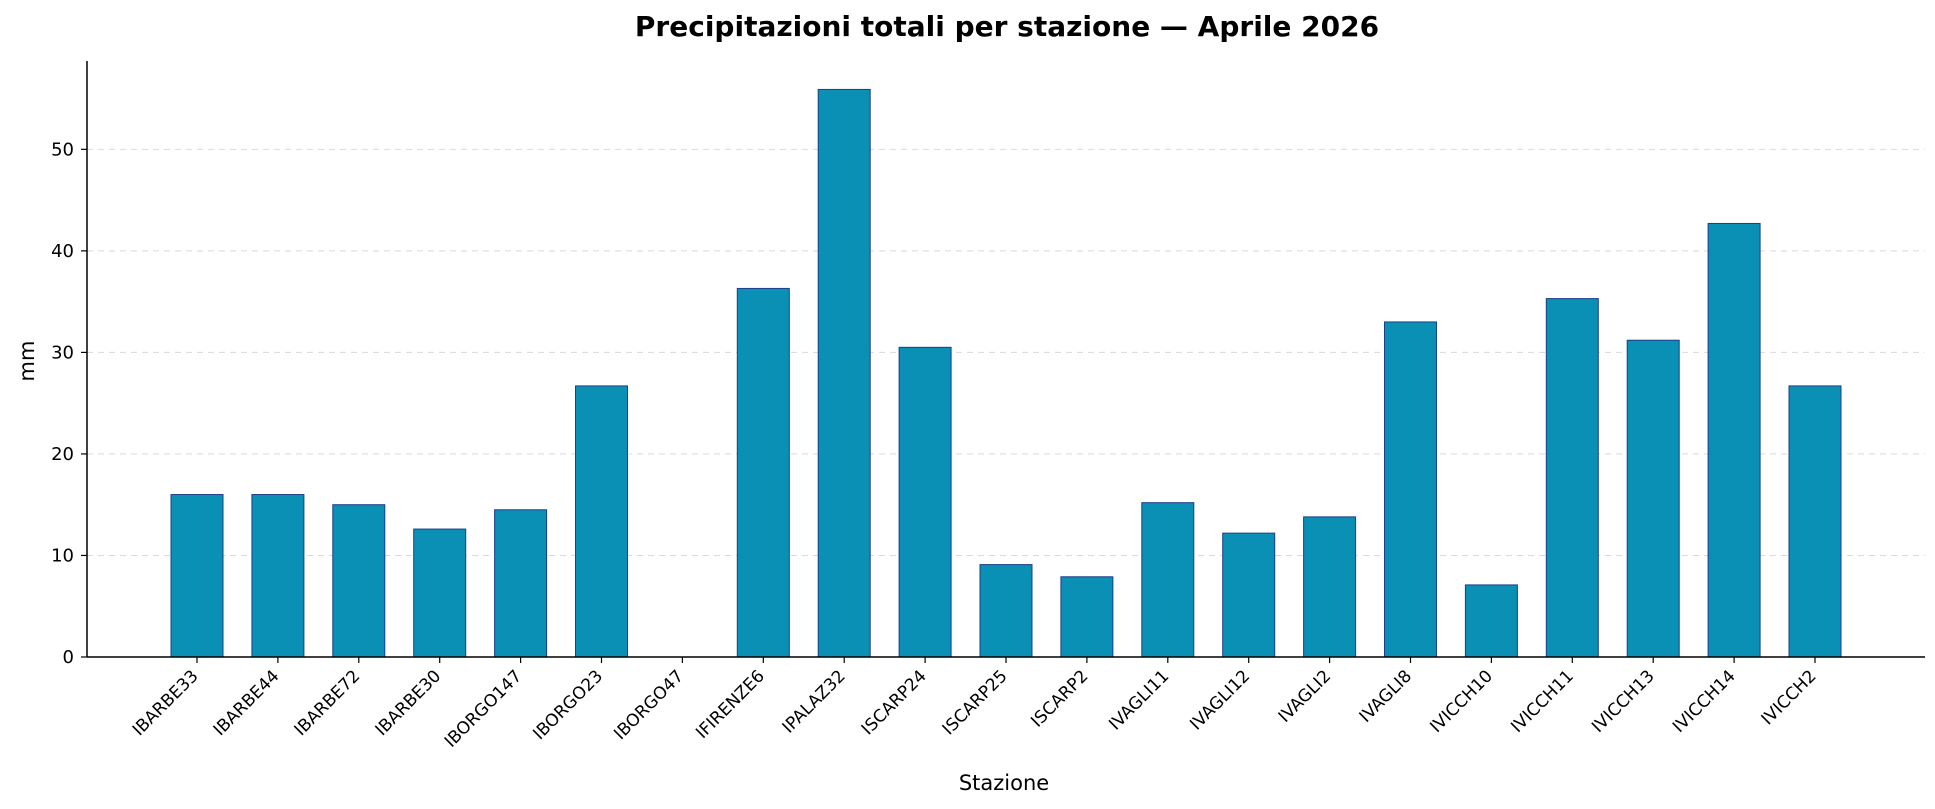 The height and width of the screenshot is (809, 1935). What do you see at coordinates (62, 352) in the screenshot?
I see `y-tick-label: 30` at bounding box center [62, 352].